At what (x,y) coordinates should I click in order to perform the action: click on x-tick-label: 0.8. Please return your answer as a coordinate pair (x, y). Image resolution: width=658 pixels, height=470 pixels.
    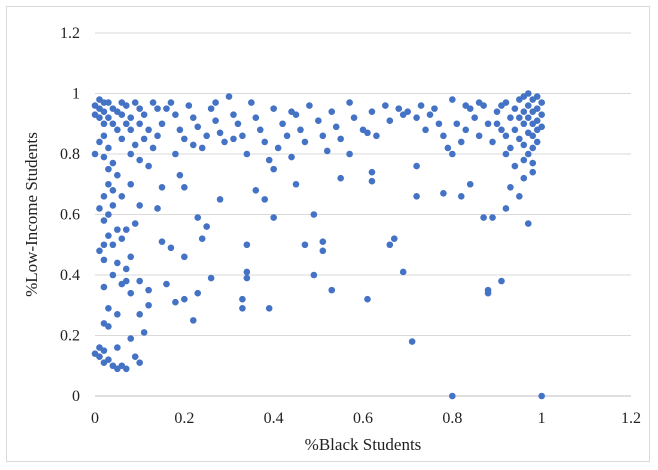
    Looking at the image, I should click on (452, 418).